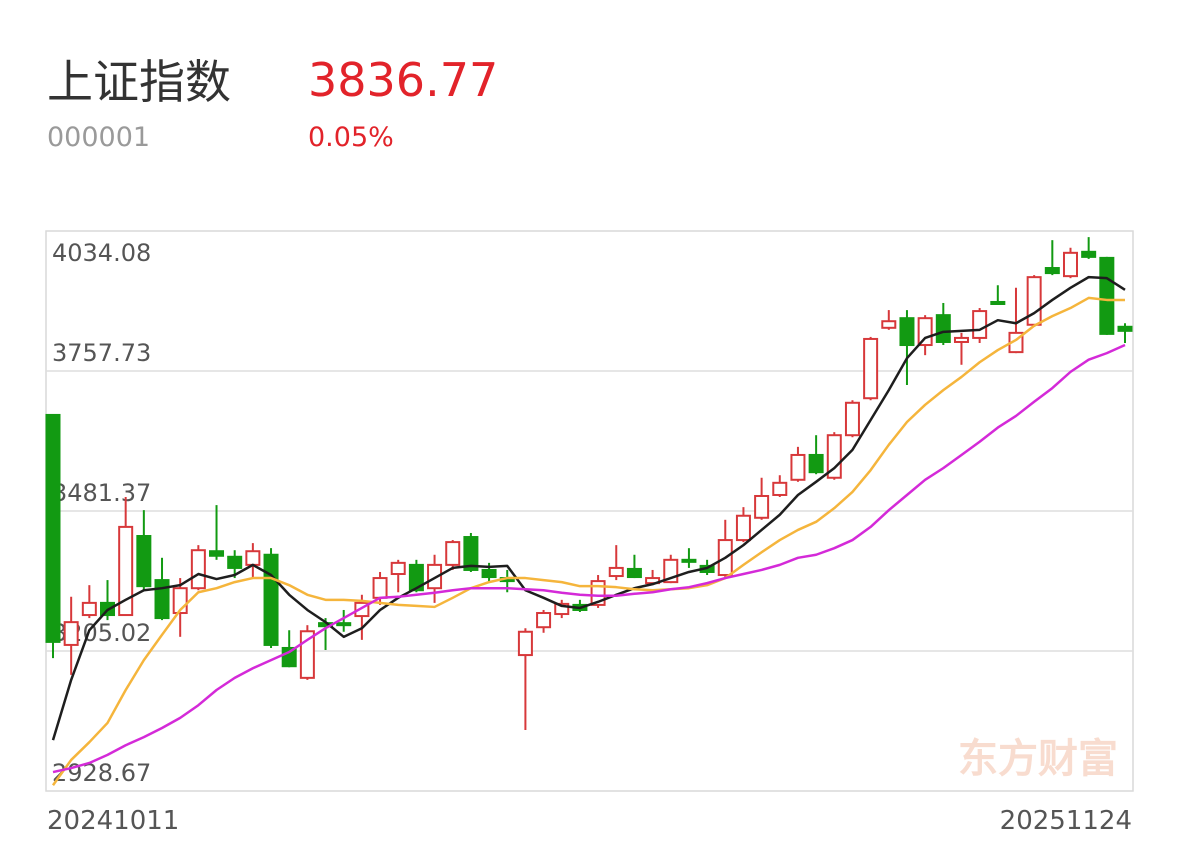  What do you see at coordinates (101, 493) in the screenshot?
I see `y-tick-label: 3481.37` at bounding box center [101, 493].